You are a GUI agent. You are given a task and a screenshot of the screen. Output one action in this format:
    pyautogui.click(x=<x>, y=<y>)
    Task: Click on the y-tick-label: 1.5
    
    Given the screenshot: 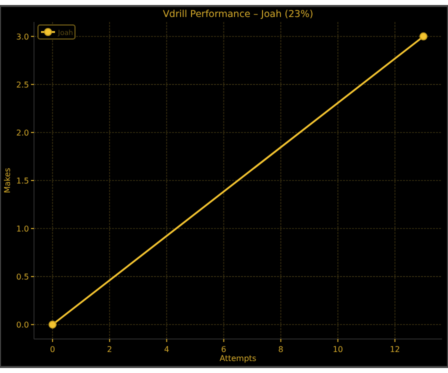 What is the action you would take?
    pyautogui.click(x=22, y=181)
    